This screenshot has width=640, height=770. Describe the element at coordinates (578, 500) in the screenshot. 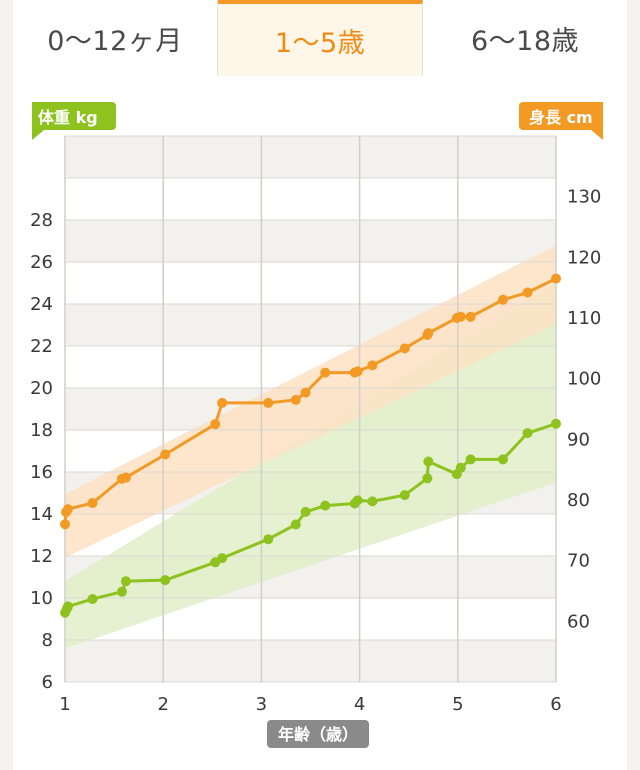

I see `height-tick-label: 80` at that location.